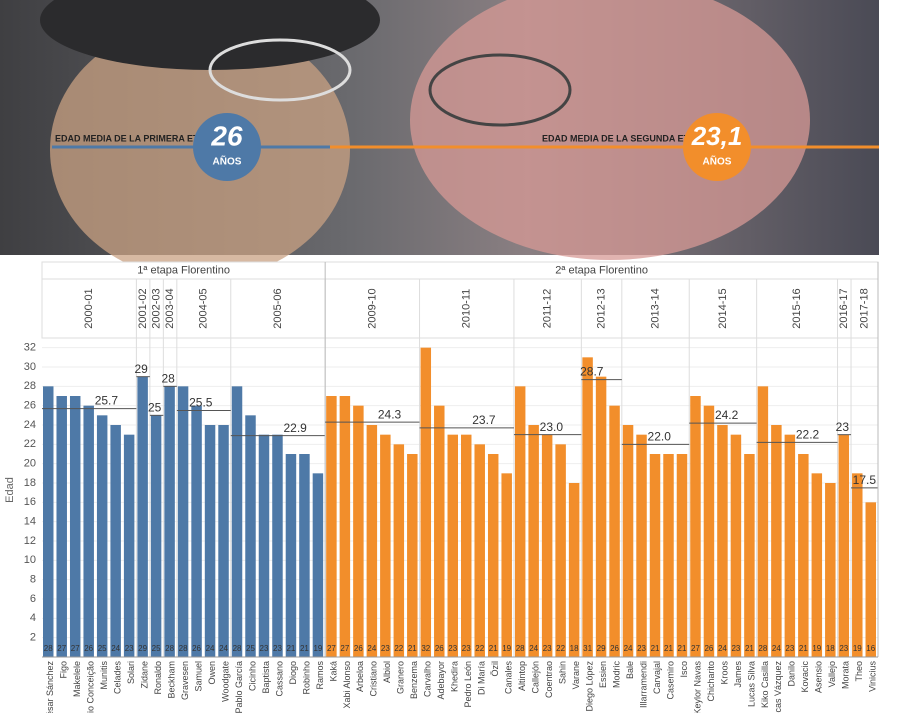  What do you see at coordinates (484, 420) in the screenshot?
I see `average-label: 23.7` at bounding box center [484, 420].